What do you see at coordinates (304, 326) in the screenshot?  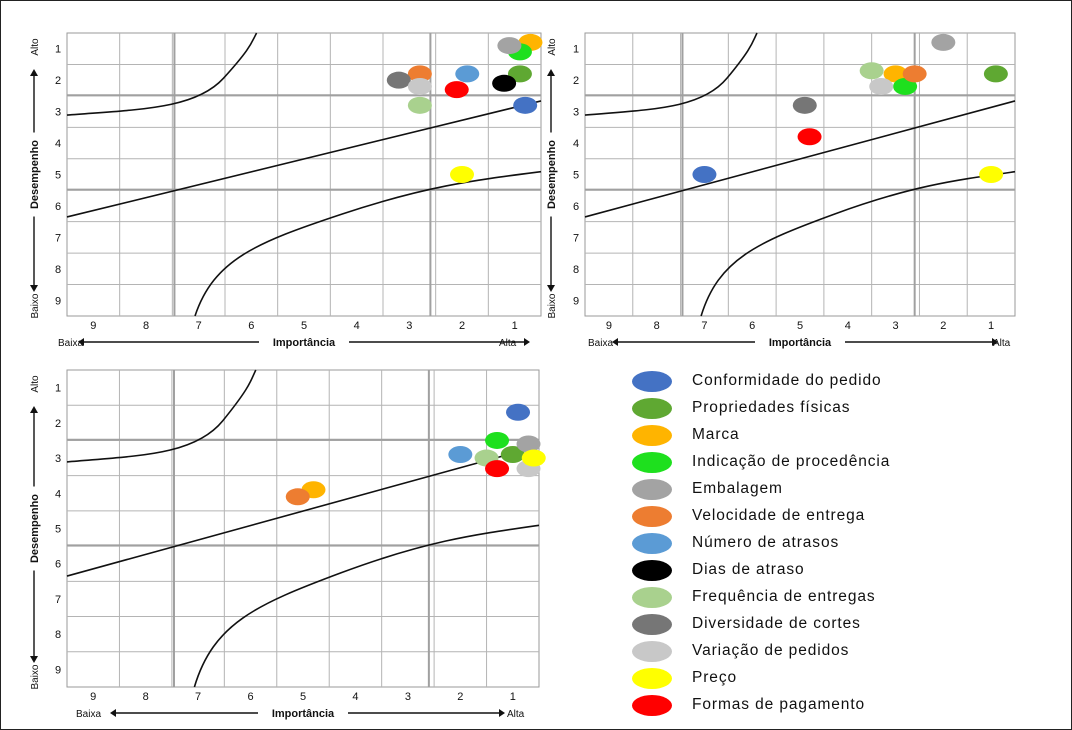 I see `x-tick-label: 5` at bounding box center [304, 326].